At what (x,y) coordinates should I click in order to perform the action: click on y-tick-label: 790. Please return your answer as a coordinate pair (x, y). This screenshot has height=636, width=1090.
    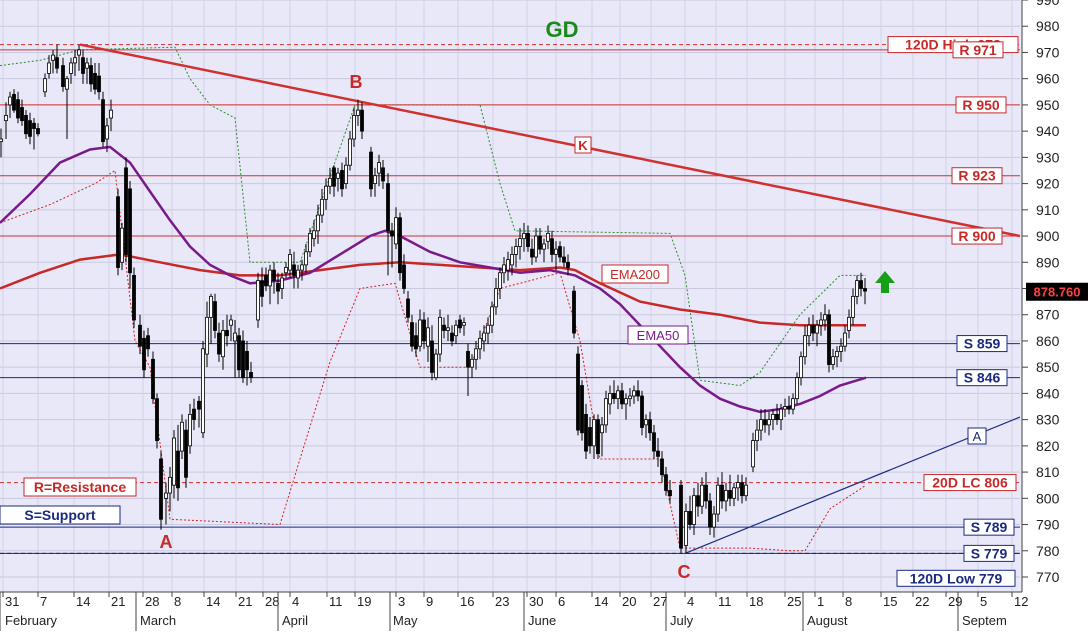
    Looking at the image, I should click on (1048, 525).